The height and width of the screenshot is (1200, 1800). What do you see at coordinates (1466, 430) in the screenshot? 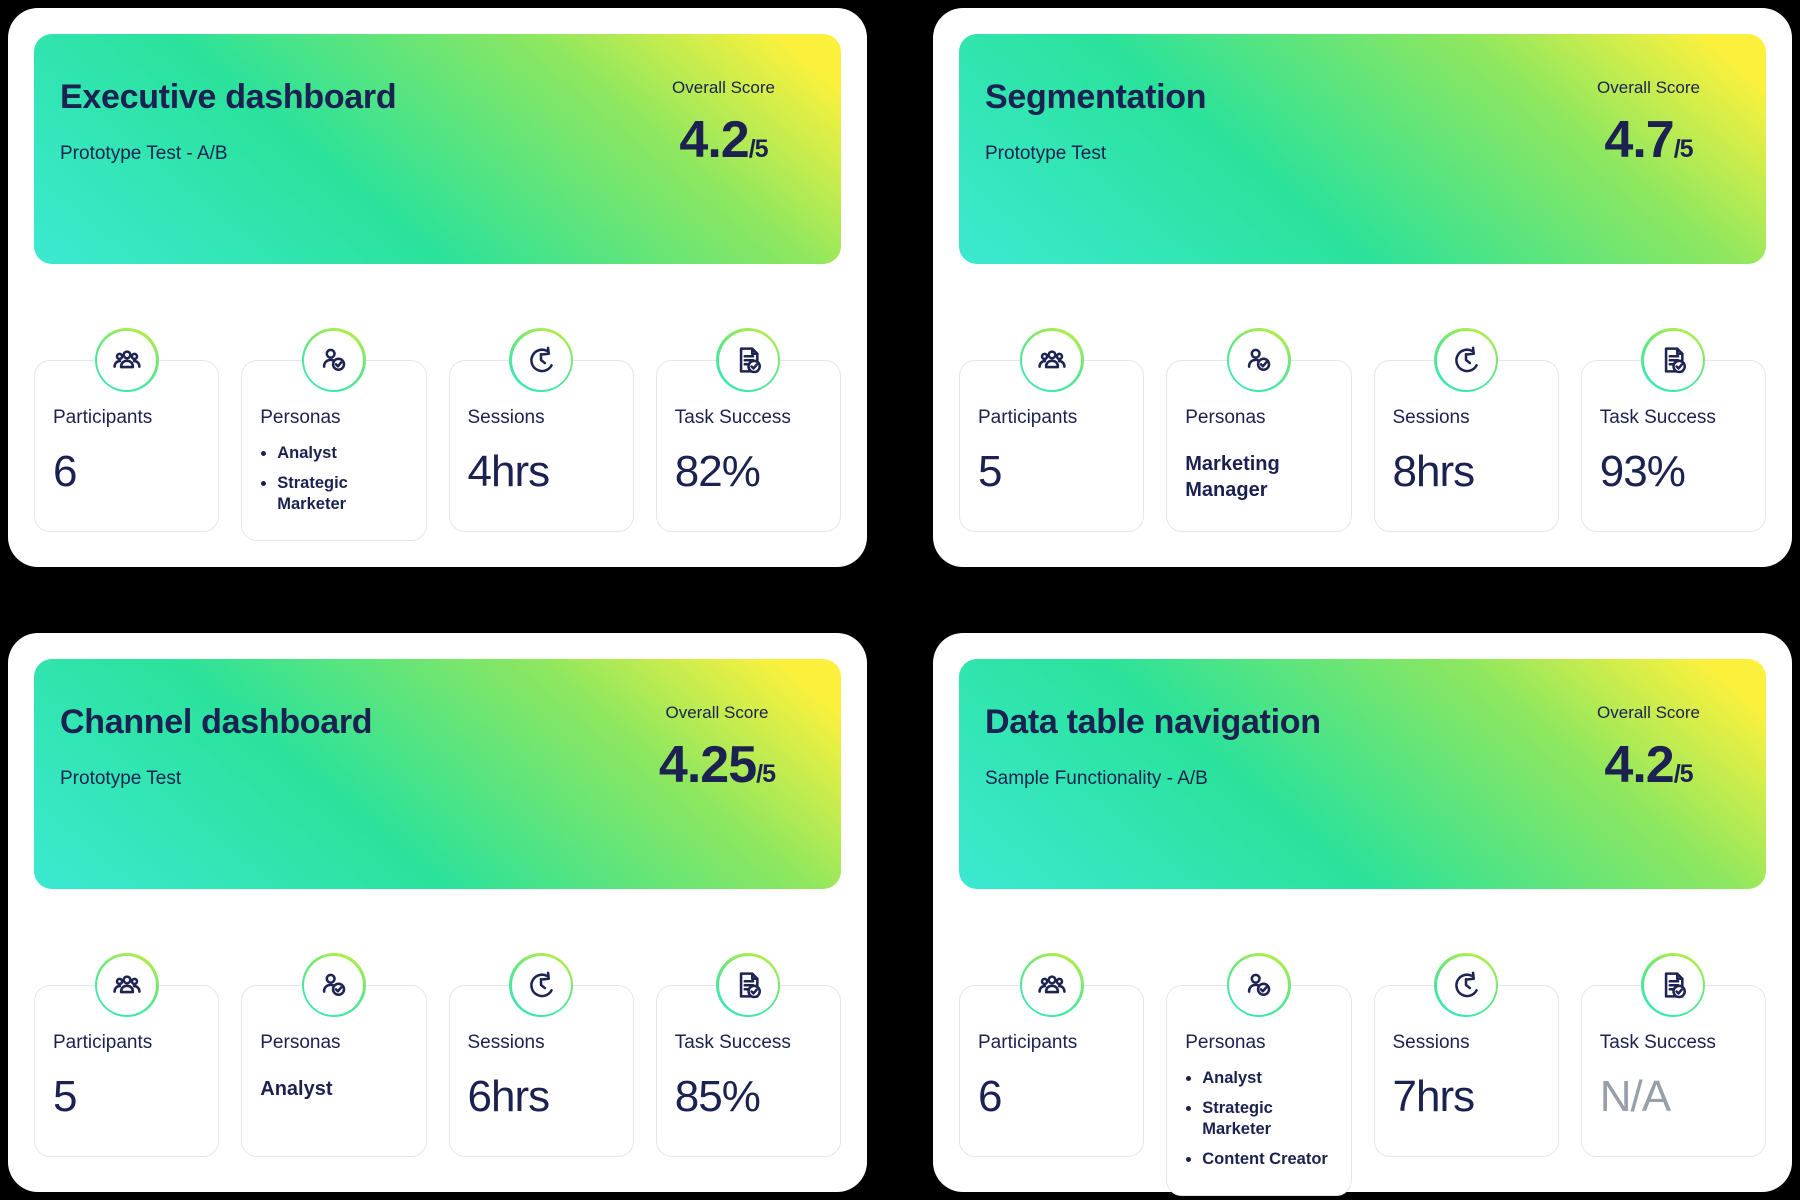
I see `stat-sessions: Sessions 8hrs` at bounding box center [1466, 430].